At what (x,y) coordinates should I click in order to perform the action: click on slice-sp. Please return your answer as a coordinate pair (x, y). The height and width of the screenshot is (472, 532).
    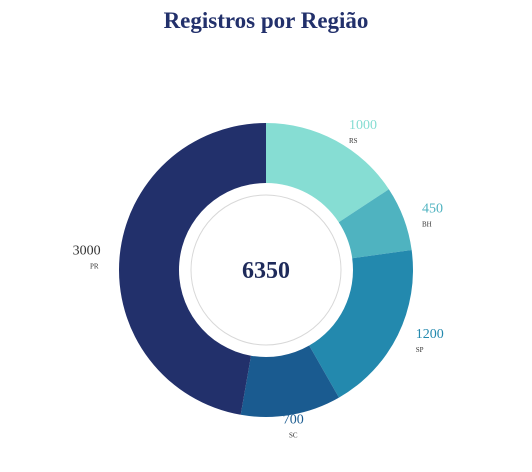
    Looking at the image, I should click on (361, 324).